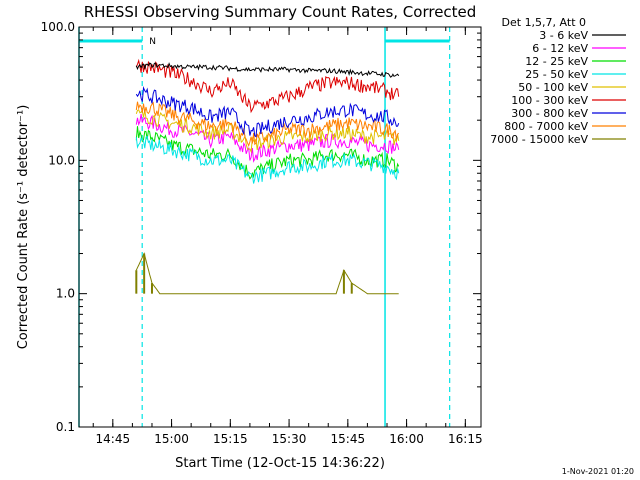 Image resolution: width=640 pixels, height=480 pixels. I want to click on legend-label: 3 - 6 keV, so click(563, 35).